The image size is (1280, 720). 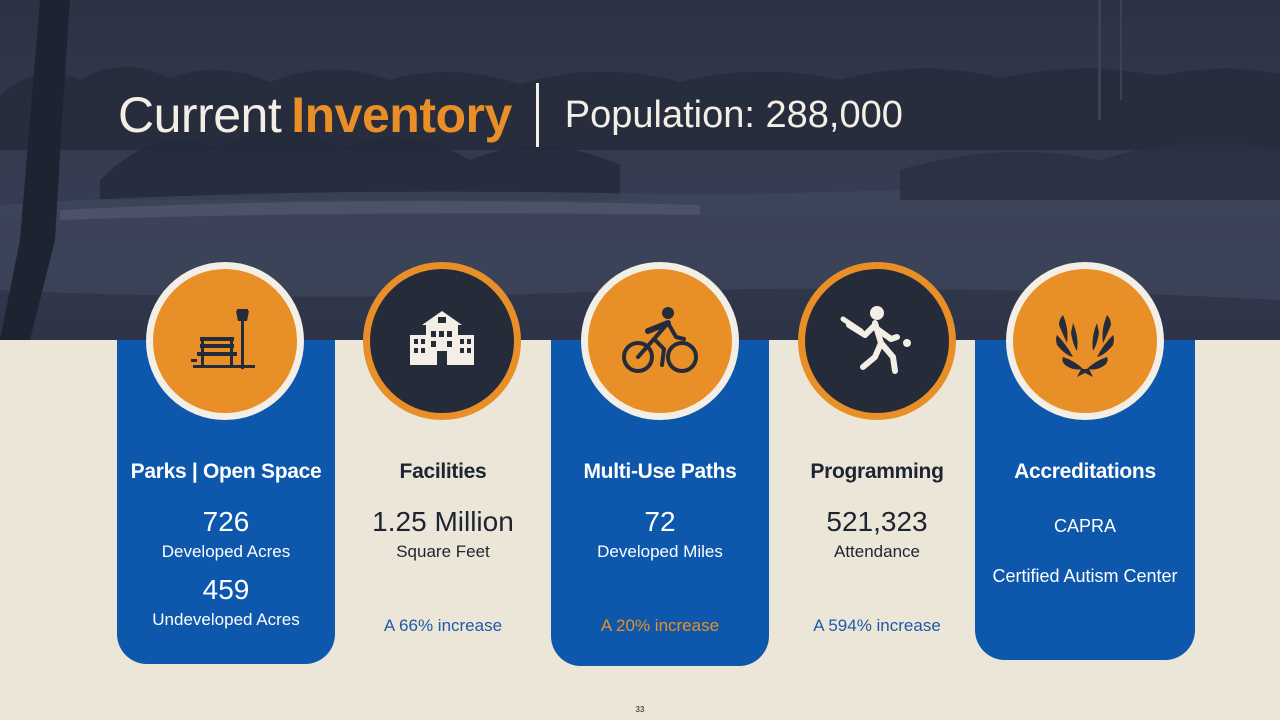 What do you see at coordinates (1085, 341) in the screenshot?
I see `laurel-wreath-icon` at bounding box center [1085, 341].